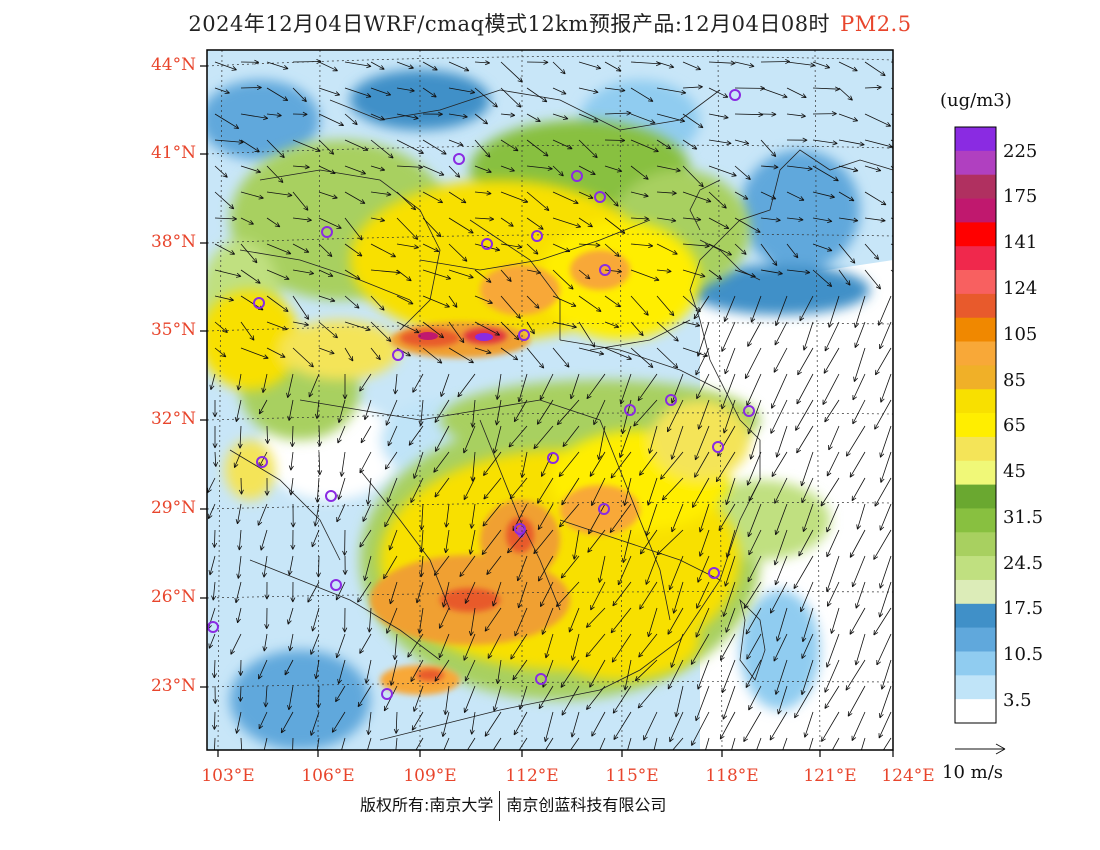 The image size is (1100, 850). I want to click on colorbar, so click(975, 425).